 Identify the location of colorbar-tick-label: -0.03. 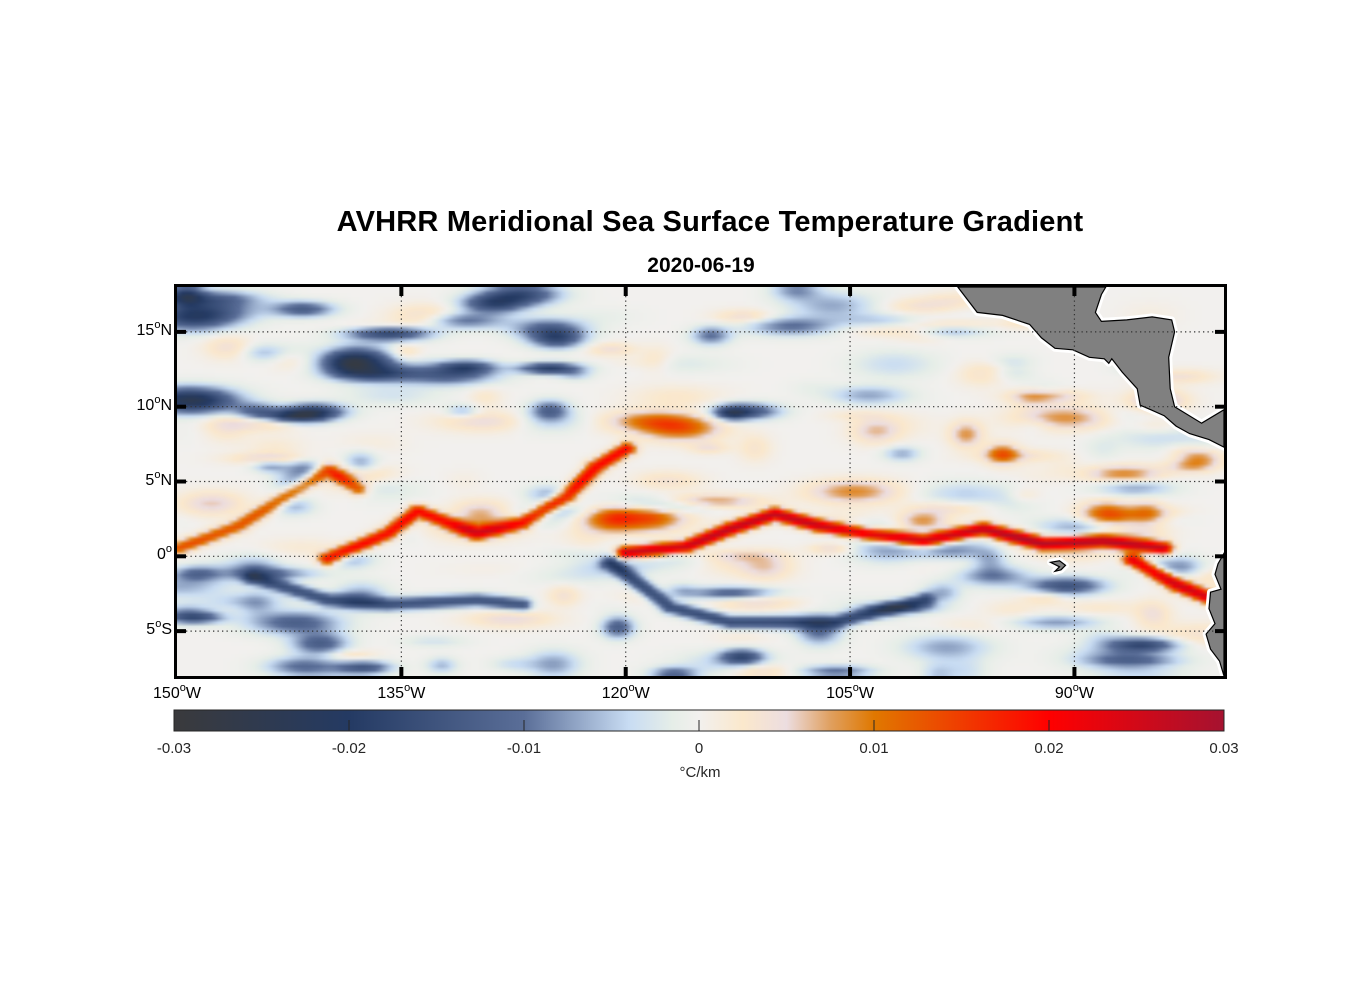
(174, 748).